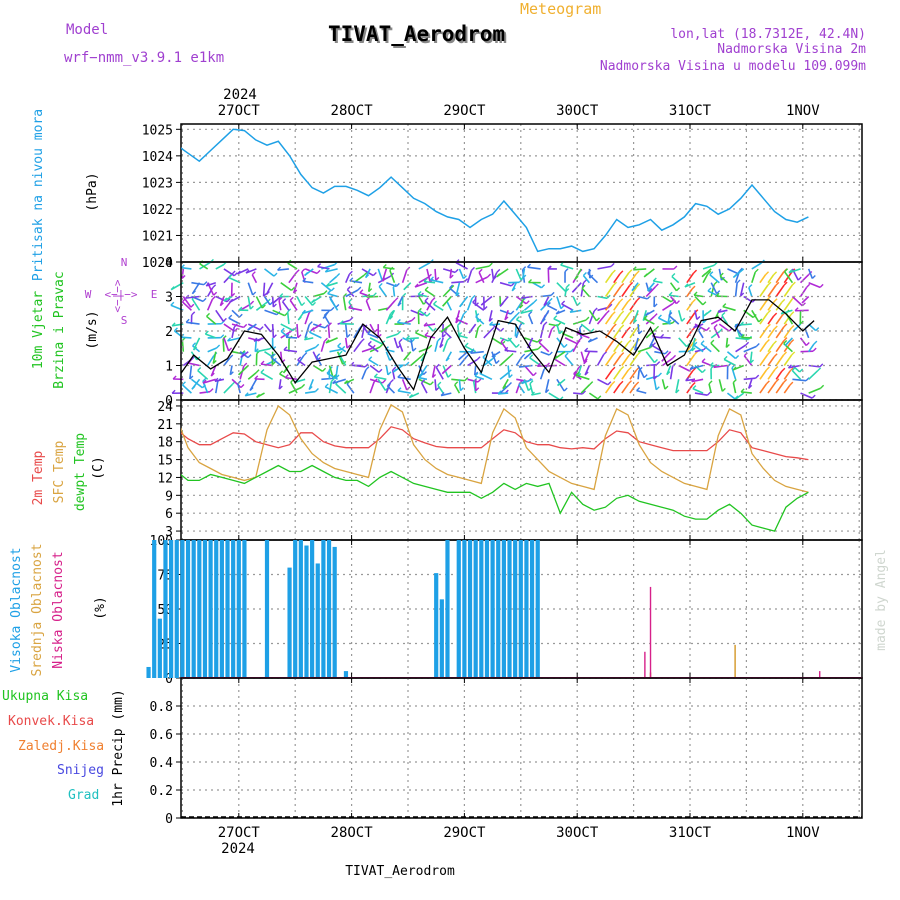 This screenshot has width=900, height=900. What do you see at coordinates (352, 833) in the screenshot?
I see `bottom-day-label: 28OCT` at bounding box center [352, 833].